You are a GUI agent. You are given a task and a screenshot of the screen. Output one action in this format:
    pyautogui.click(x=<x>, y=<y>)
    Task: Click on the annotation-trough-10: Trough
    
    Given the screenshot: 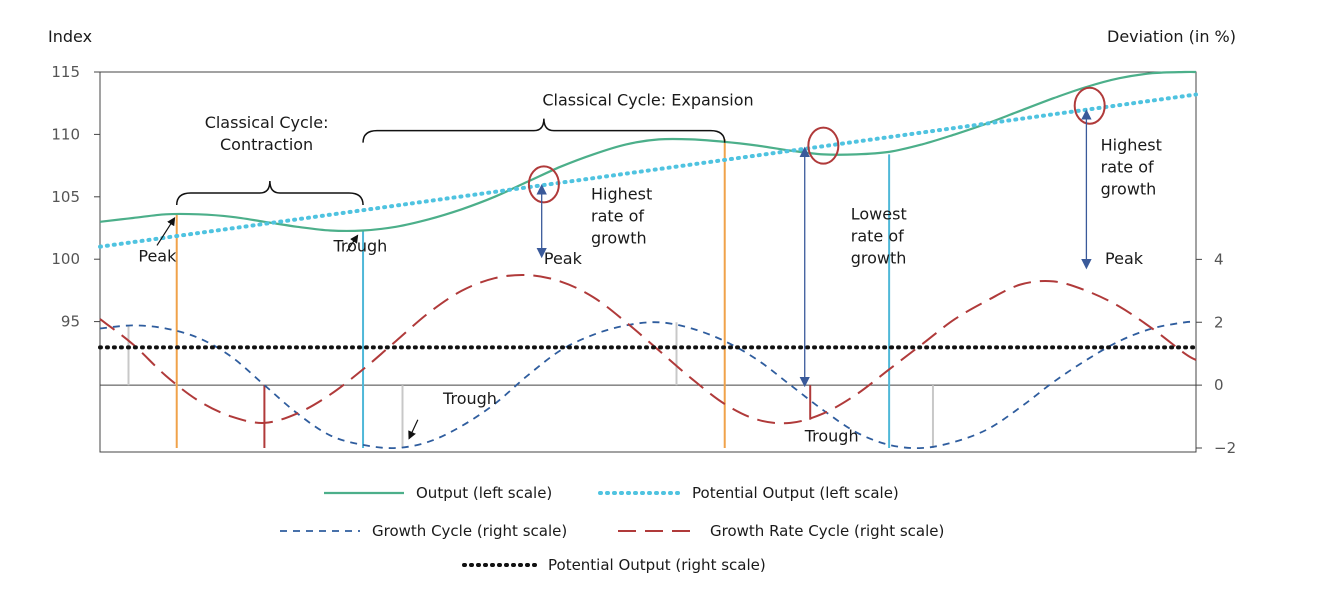 What is the action you would take?
    pyautogui.click(x=831, y=436)
    